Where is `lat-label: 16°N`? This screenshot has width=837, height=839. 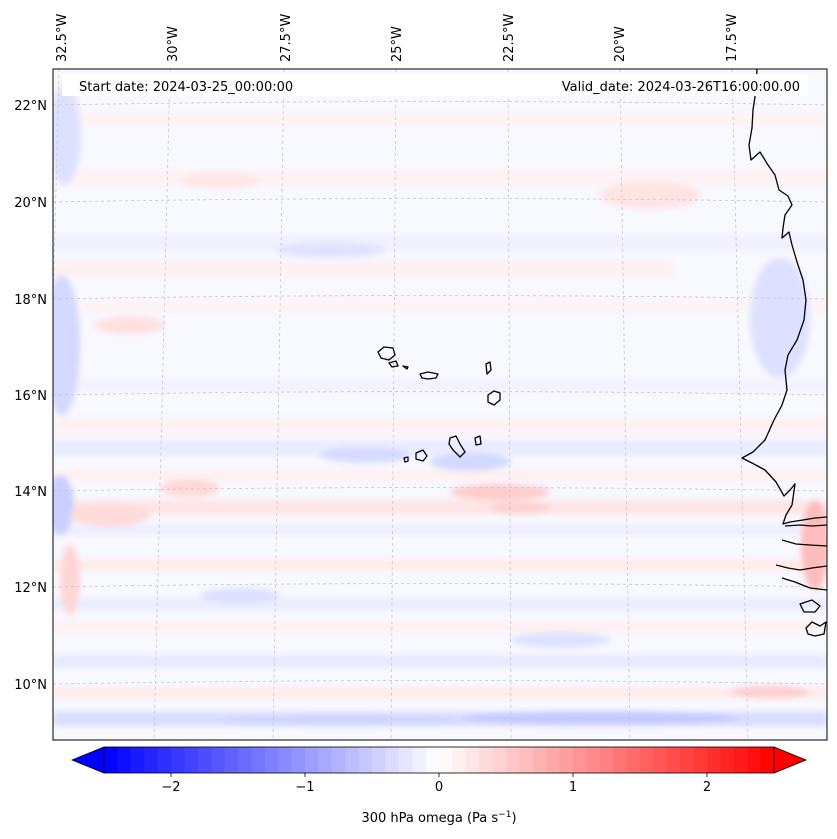
lat-label: 16°N is located at coordinates (30, 396).